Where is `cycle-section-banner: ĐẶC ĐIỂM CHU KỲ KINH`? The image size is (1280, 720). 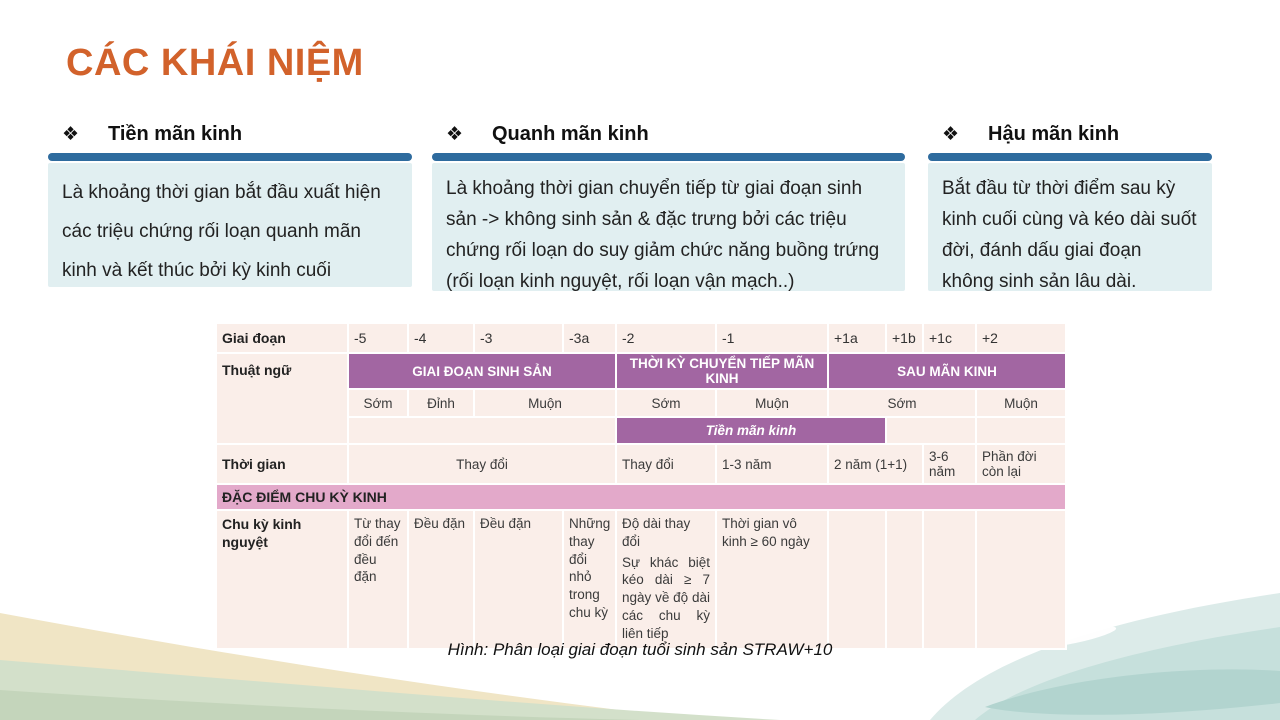 cycle-section-banner: ĐẶC ĐIỂM CHU KỲ KINH is located at coordinates (641, 497).